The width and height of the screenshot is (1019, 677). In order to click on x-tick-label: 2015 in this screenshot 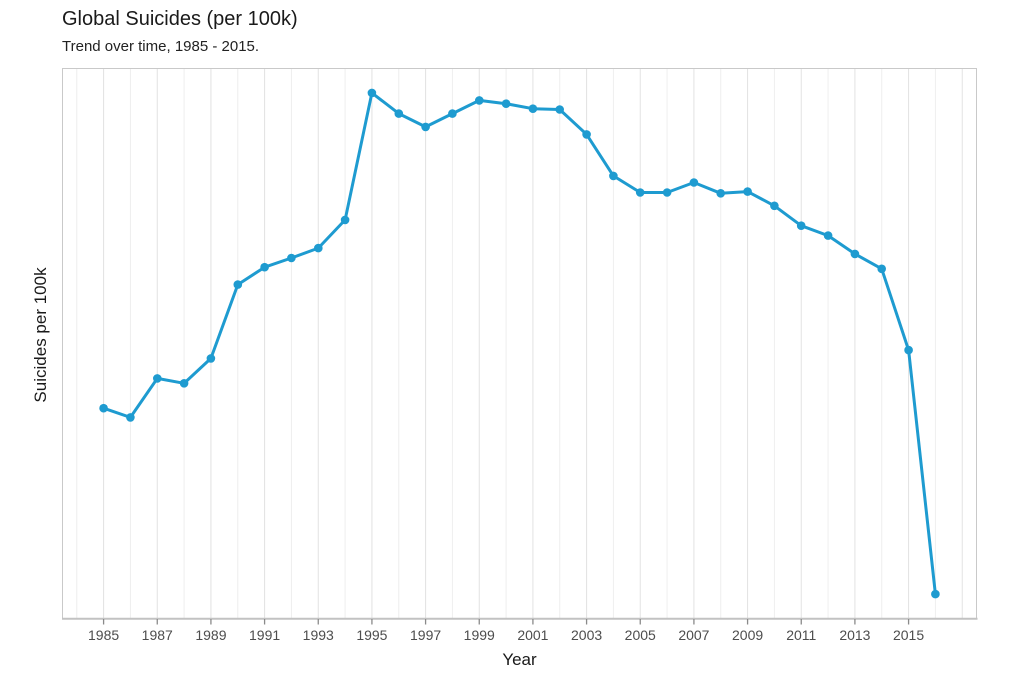, I will do `click(908, 635)`.